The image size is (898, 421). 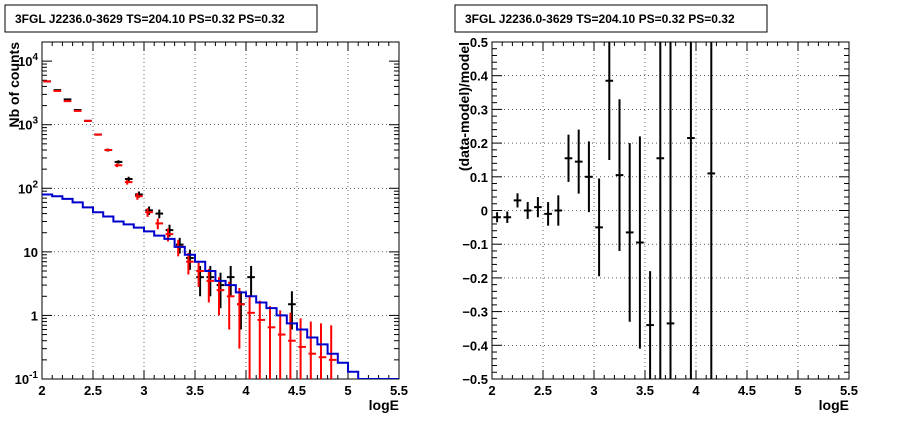 What do you see at coordinates (479, 76) in the screenshot?
I see `y-tick-label: 0.4` at bounding box center [479, 76].